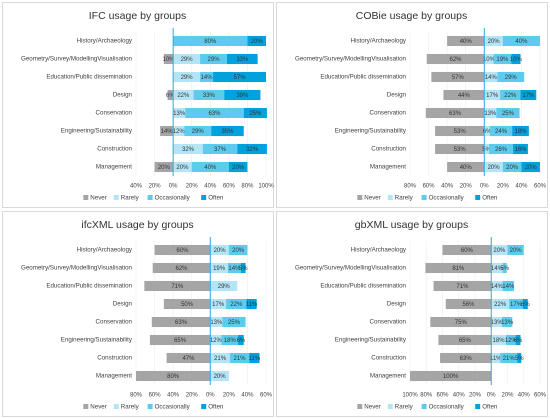  I want to click on data-label: 60%, so click(182, 251).